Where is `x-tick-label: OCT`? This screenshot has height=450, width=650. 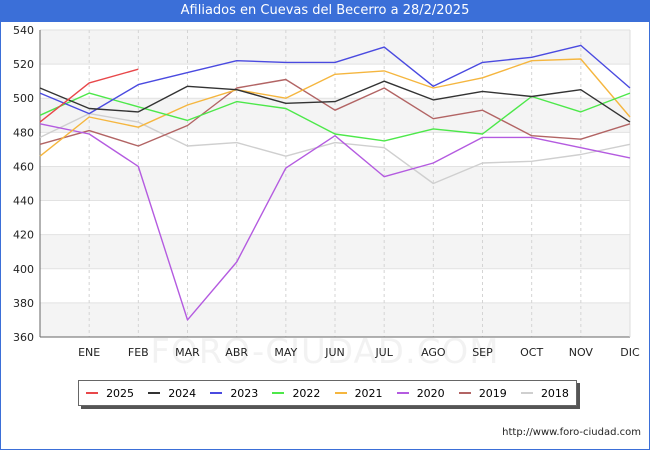 x-tick-label: OCT is located at coordinates (531, 352).